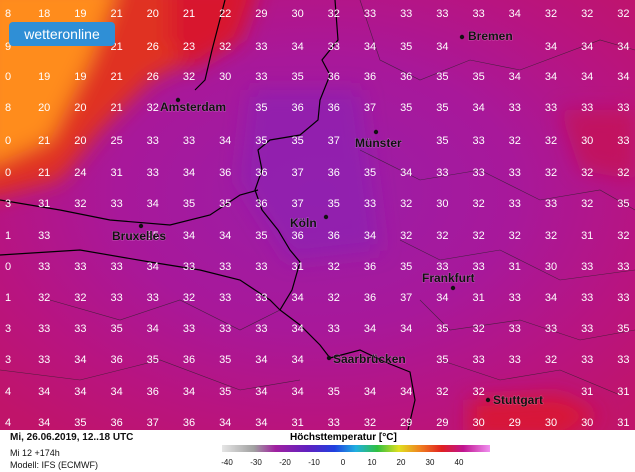 The height and width of the screenshot is (472, 635). I want to click on grid-value: 20, so click(80, 108).